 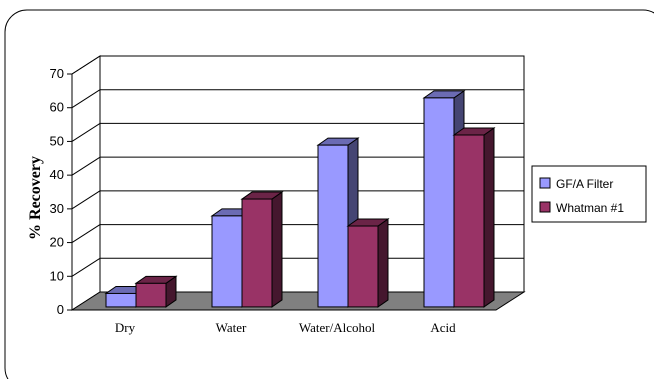 I want to click on legend-box, so click(x=589, y=194).